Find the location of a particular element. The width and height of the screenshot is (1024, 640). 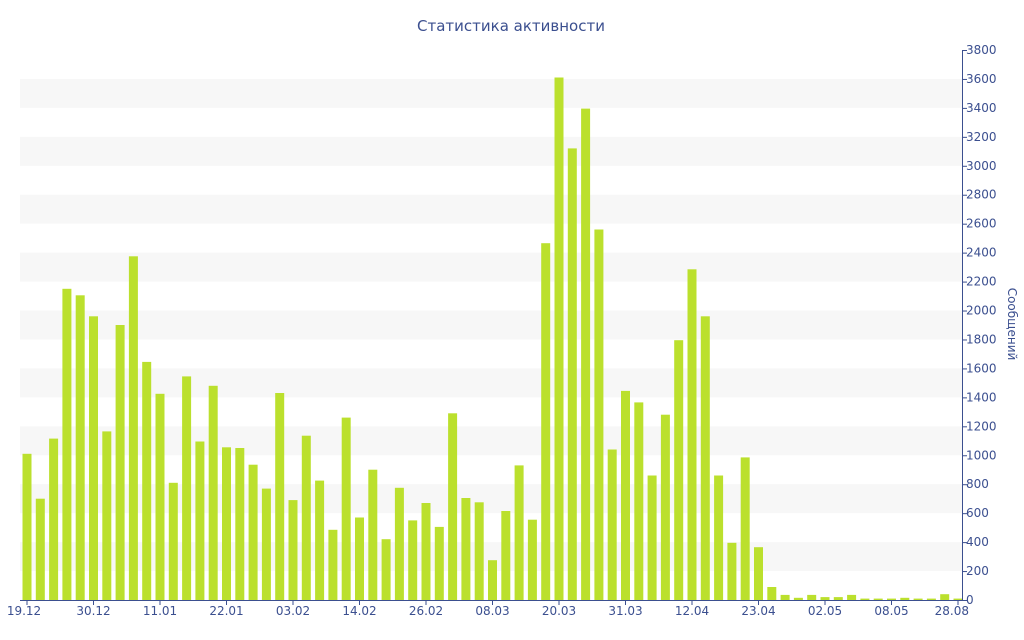

x-tick-label: 30.12 is located at coordinates (93, 611).